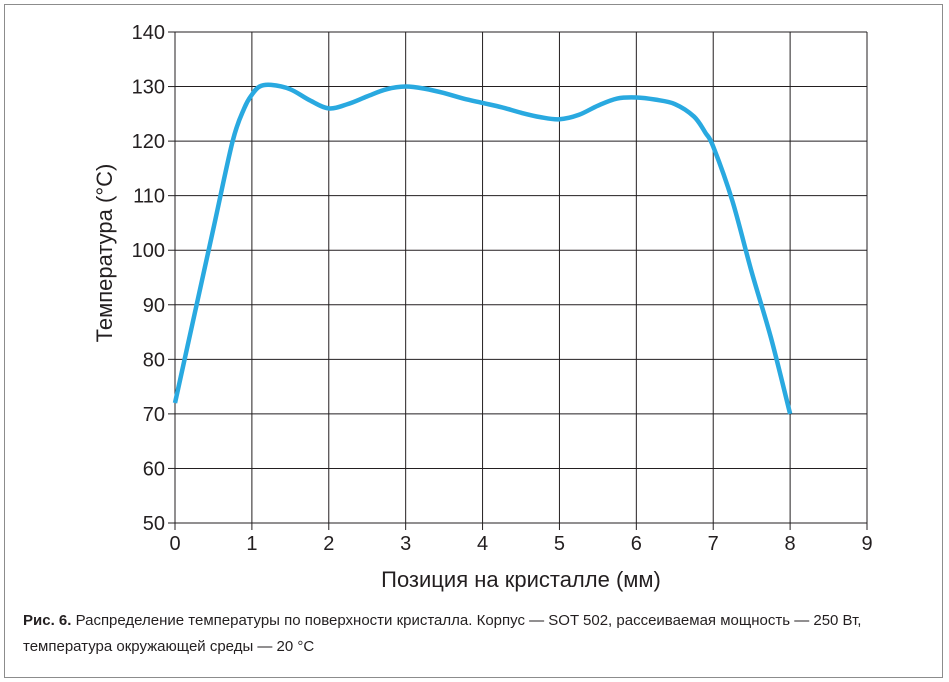  I want to click on y-tick-label: 50, so click(154, 524).